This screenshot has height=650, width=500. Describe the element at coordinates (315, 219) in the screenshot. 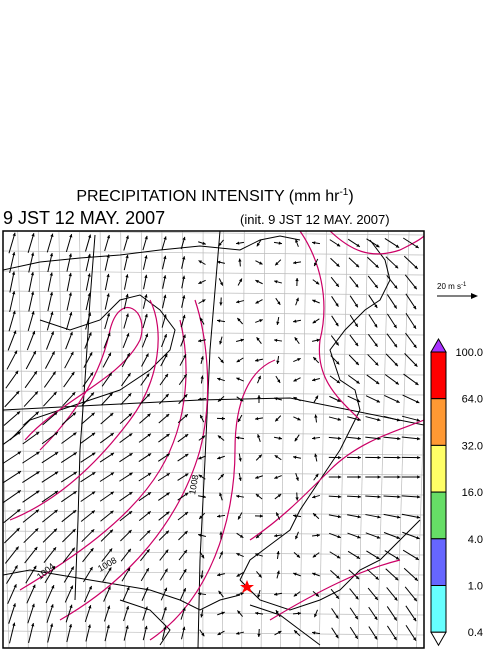

I see `init-time: (init. 9 JST 12 MAY. 2007)` at that location.